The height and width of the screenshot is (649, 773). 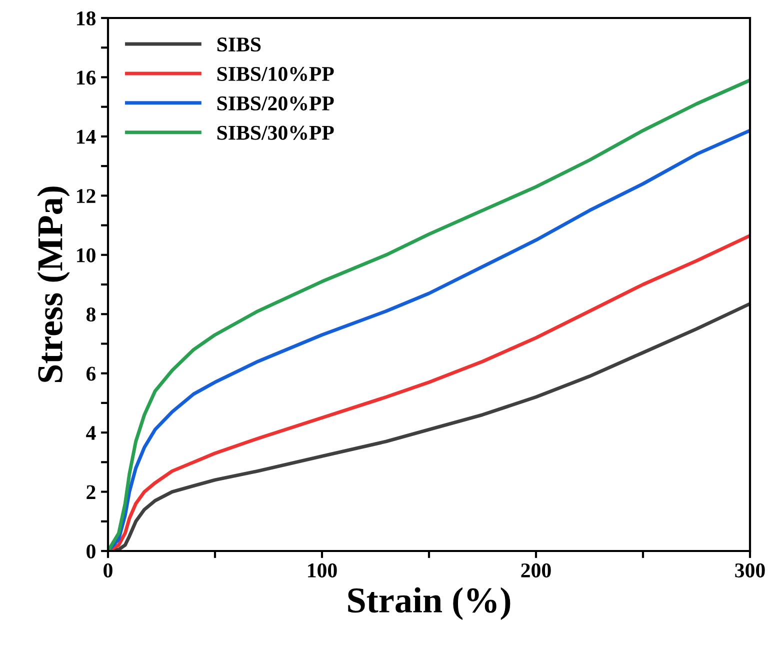 I want to click on x-tick-label: 0, so click(x=108, y=570).